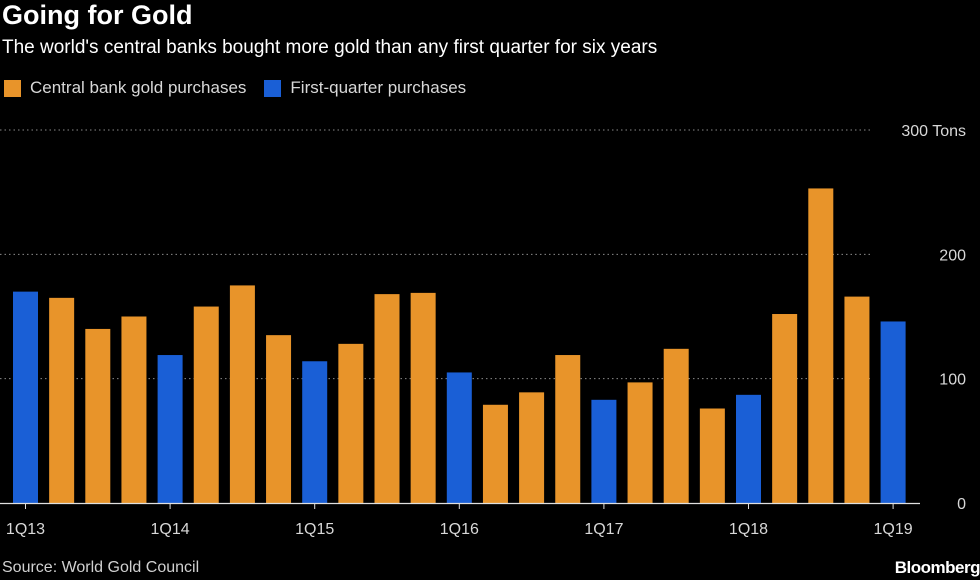 This screenshot has width=980, height=580. What do you see at coordinates (134, 409) in the screenshot?
I see `bar-4q13` at bounding box center [134, 409].